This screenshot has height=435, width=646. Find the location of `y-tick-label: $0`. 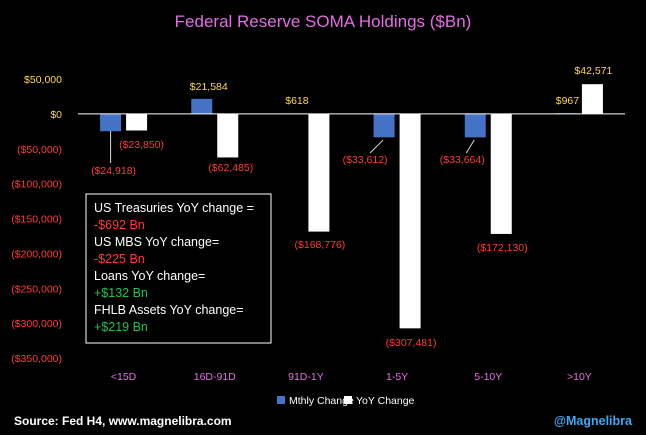

y-tick-label: $0 is located at coordinates (56, 115).